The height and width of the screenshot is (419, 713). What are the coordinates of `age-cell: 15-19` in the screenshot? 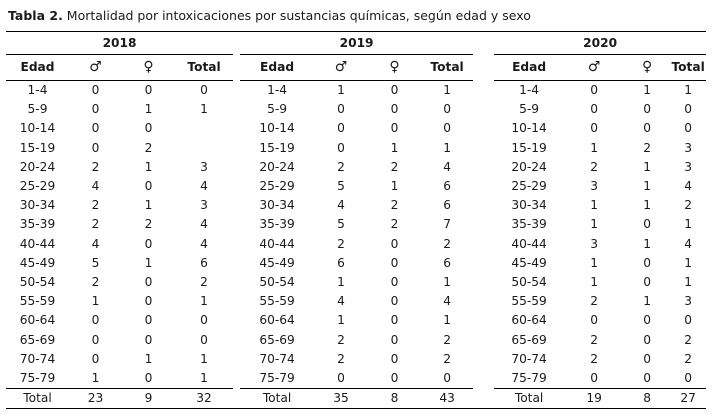 It's located at (529, 147).